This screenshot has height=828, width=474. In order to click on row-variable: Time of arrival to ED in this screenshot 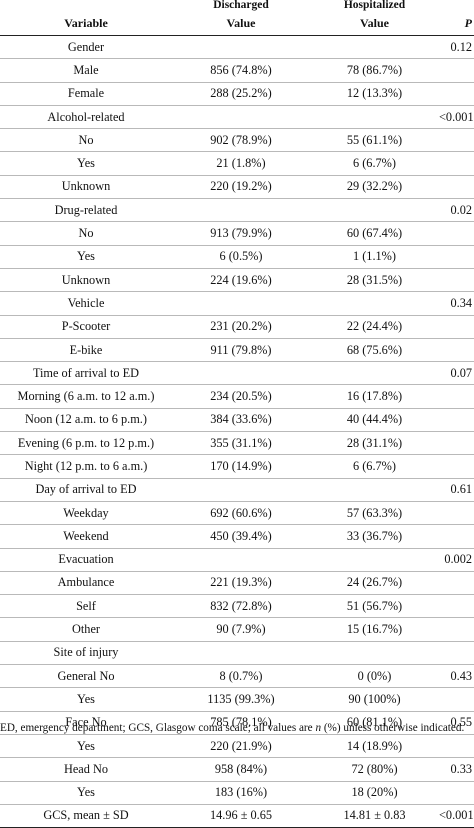, I will do `click(86, 373)`.